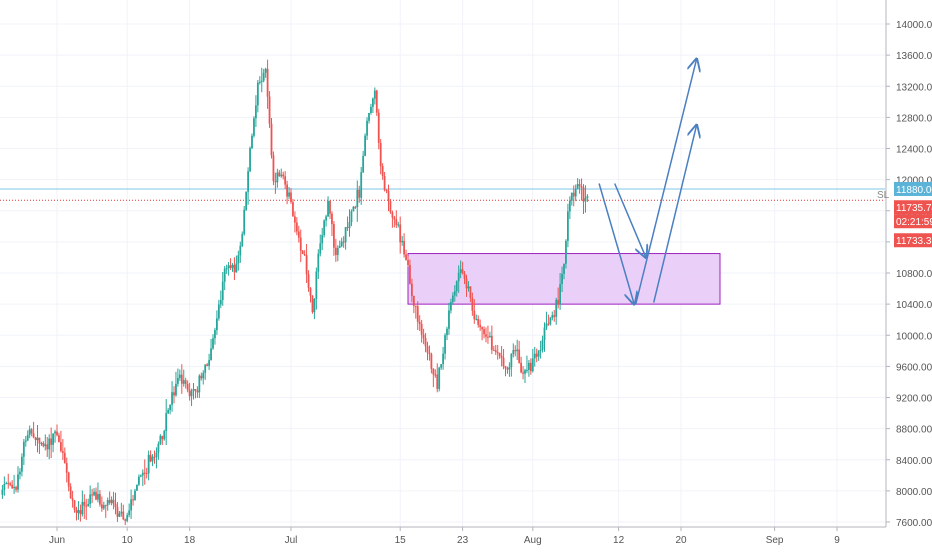 This screenshot has width=932, height=555. Describe the element at coordinates (837, 540) in the screenshot. I see `x-tick-label: 9` at that location.